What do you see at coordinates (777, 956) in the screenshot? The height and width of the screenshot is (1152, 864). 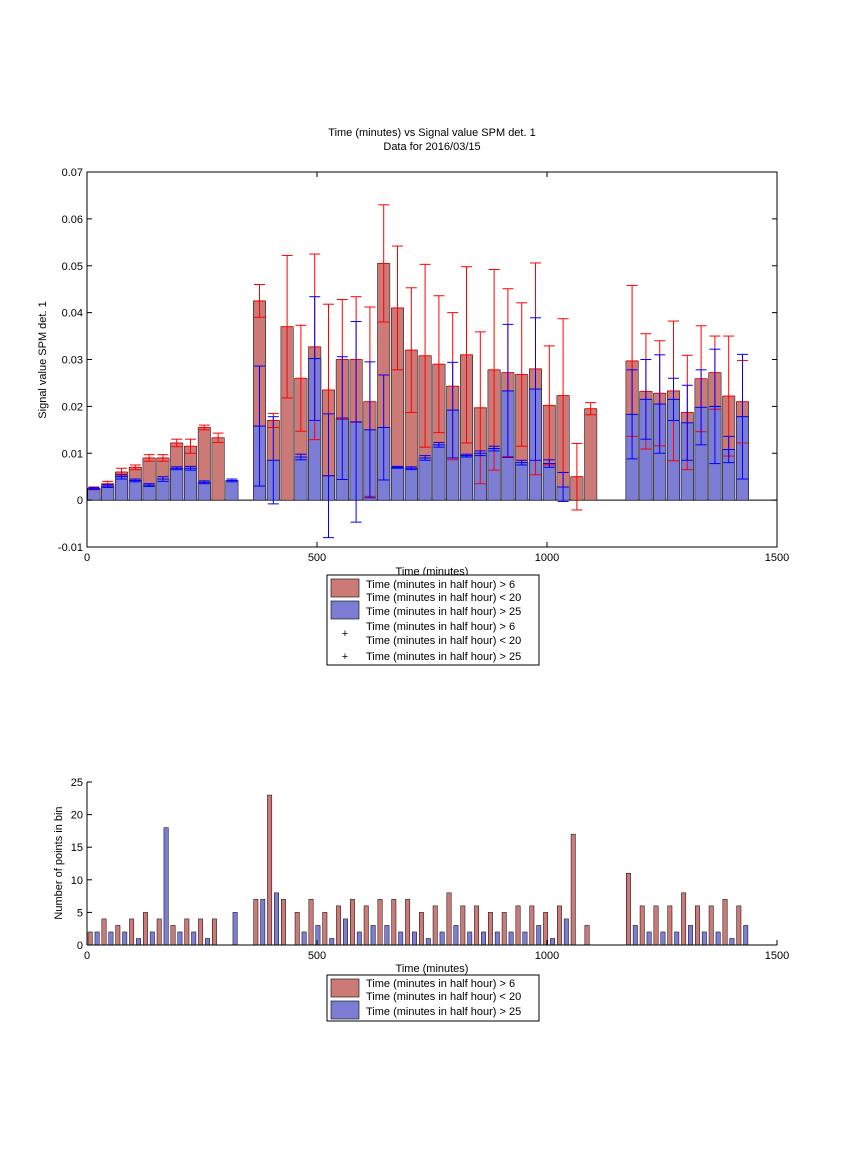 I see `bottom-x-tick-label: 1500` at bounding box center [777, 956].